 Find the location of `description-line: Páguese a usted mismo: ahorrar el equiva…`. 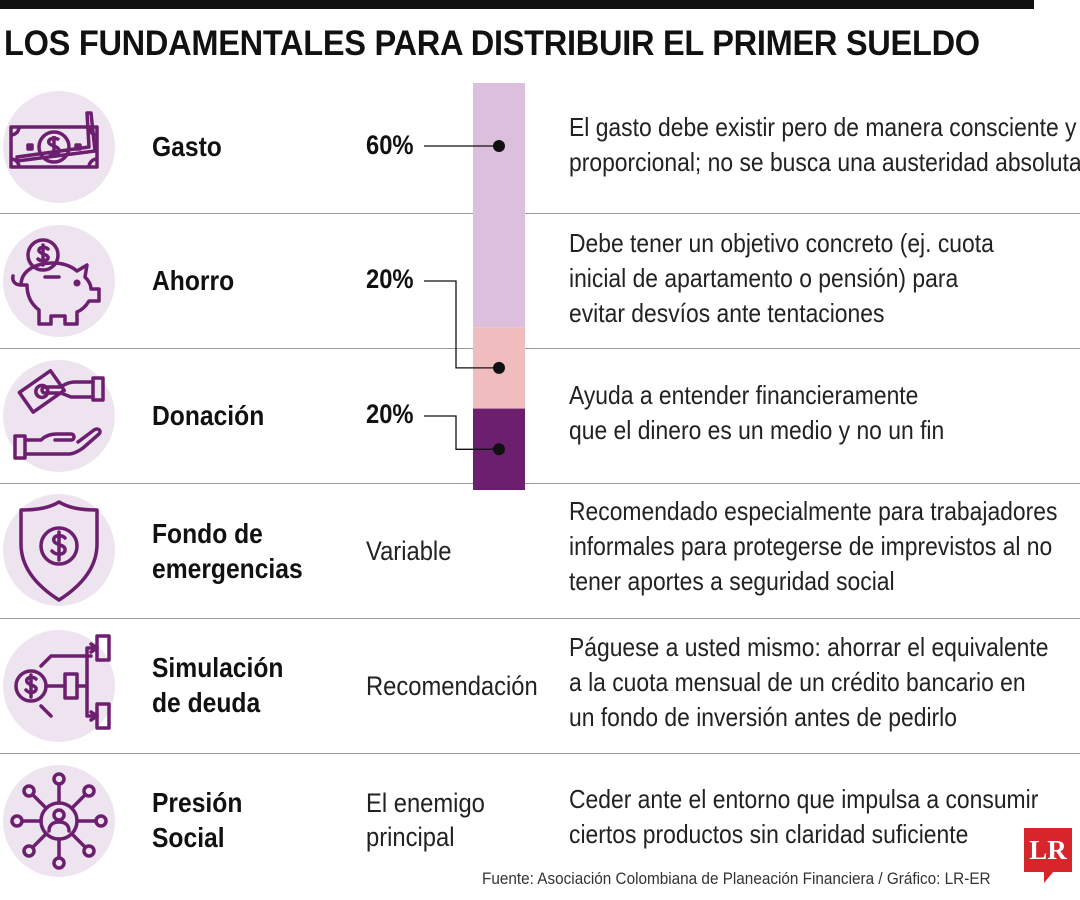

description-line: Páguese a usted mismo: ahorrar el equiva… is located at coordinates (809, 647).